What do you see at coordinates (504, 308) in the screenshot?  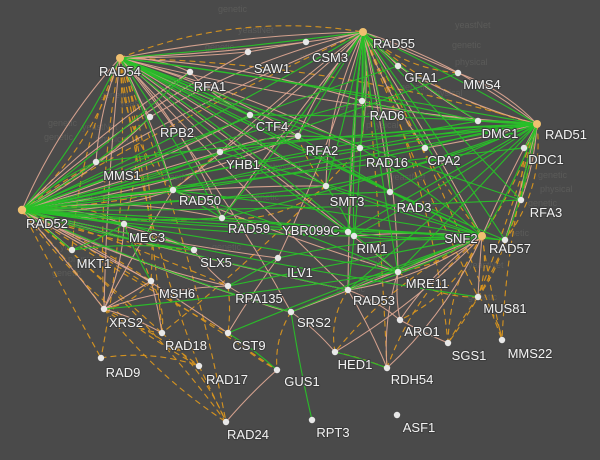 I see `node-label-mus81: MUS81` at bounding box center [504, 308].